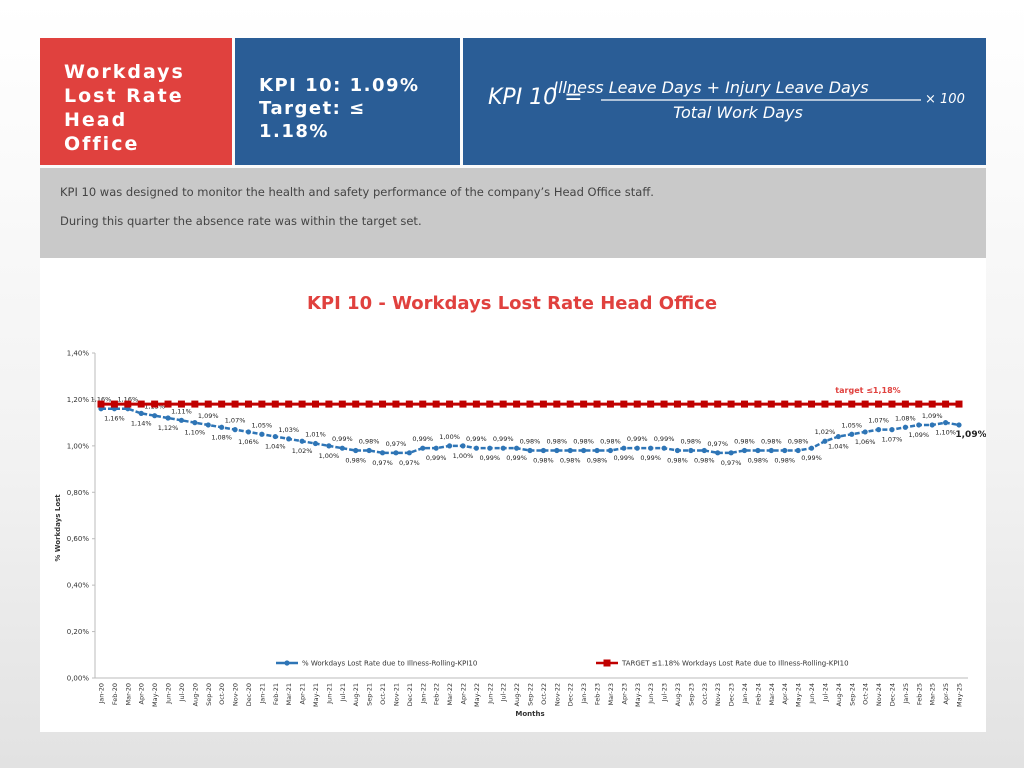 The height and width of the screenshot is (768, 1024). What do you see at coordinates (209, 694) in the screenshot?
I see `x-tick-label: Sep-20` at bounding box center [209, 694].